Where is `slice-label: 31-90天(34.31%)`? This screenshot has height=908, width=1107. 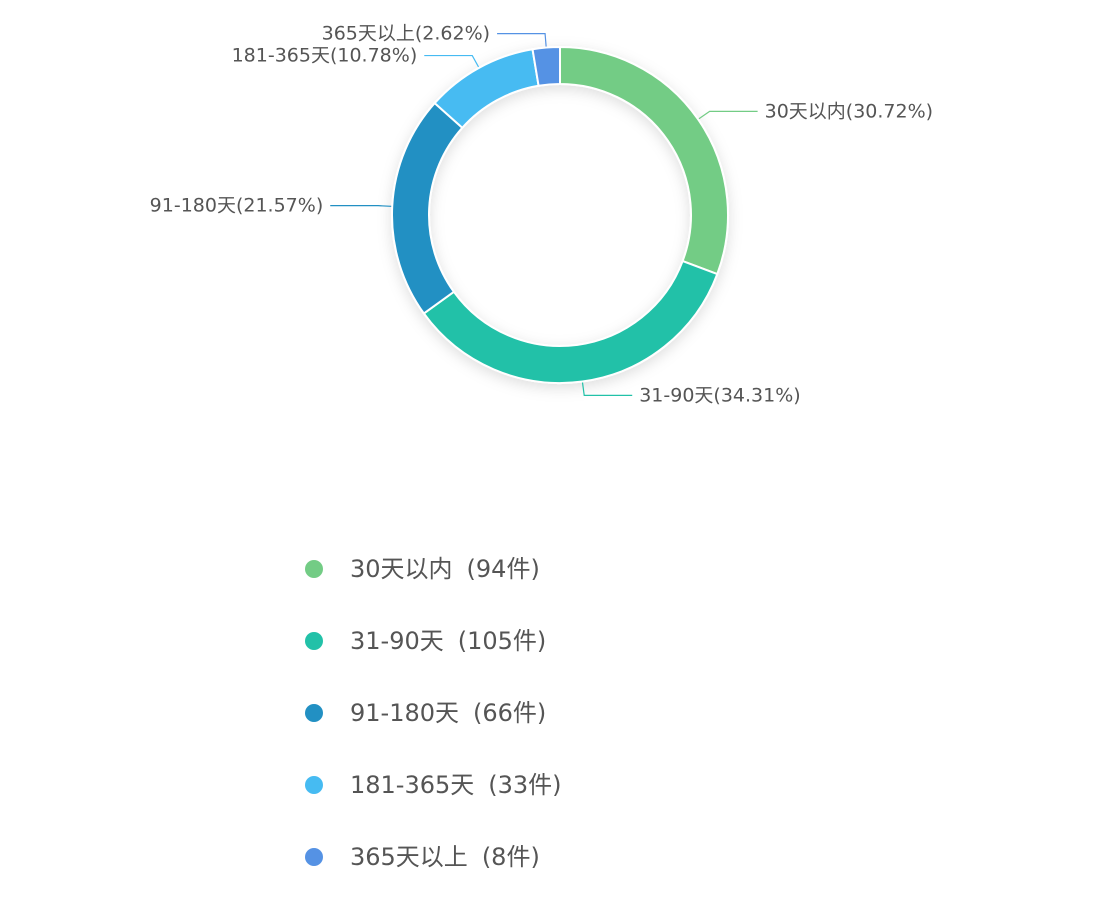 slice-label: 31-90天(34.31%) is located at coordinates (719, 395).